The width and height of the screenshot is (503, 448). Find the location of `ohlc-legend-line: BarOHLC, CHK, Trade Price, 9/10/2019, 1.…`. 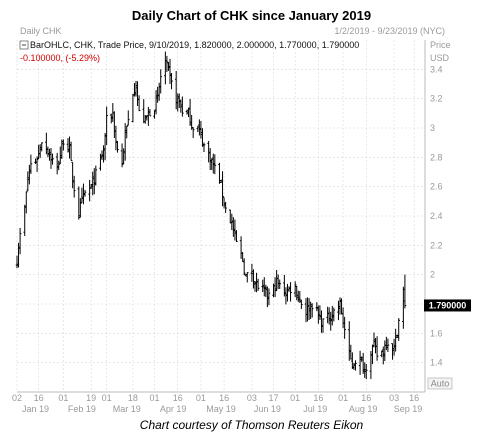

ohlc-legend-line: BarOHLC, CHK, Trade Price, 9/10/2019, 1.… is located at coordinates (194, 45).